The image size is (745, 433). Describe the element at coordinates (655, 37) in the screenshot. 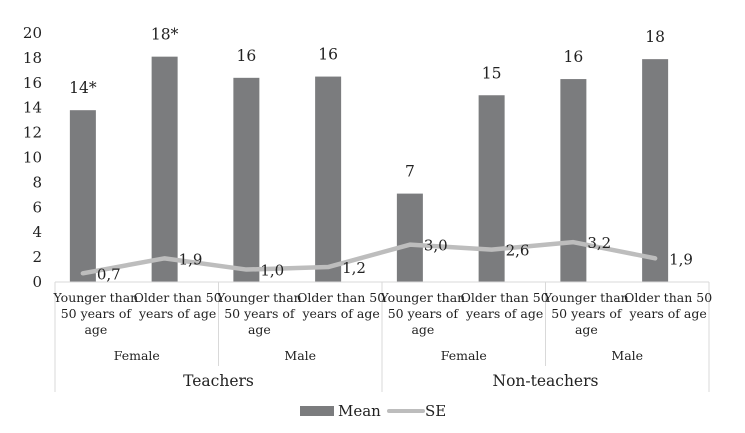

I see `mean-bar-label: 18` at that location.